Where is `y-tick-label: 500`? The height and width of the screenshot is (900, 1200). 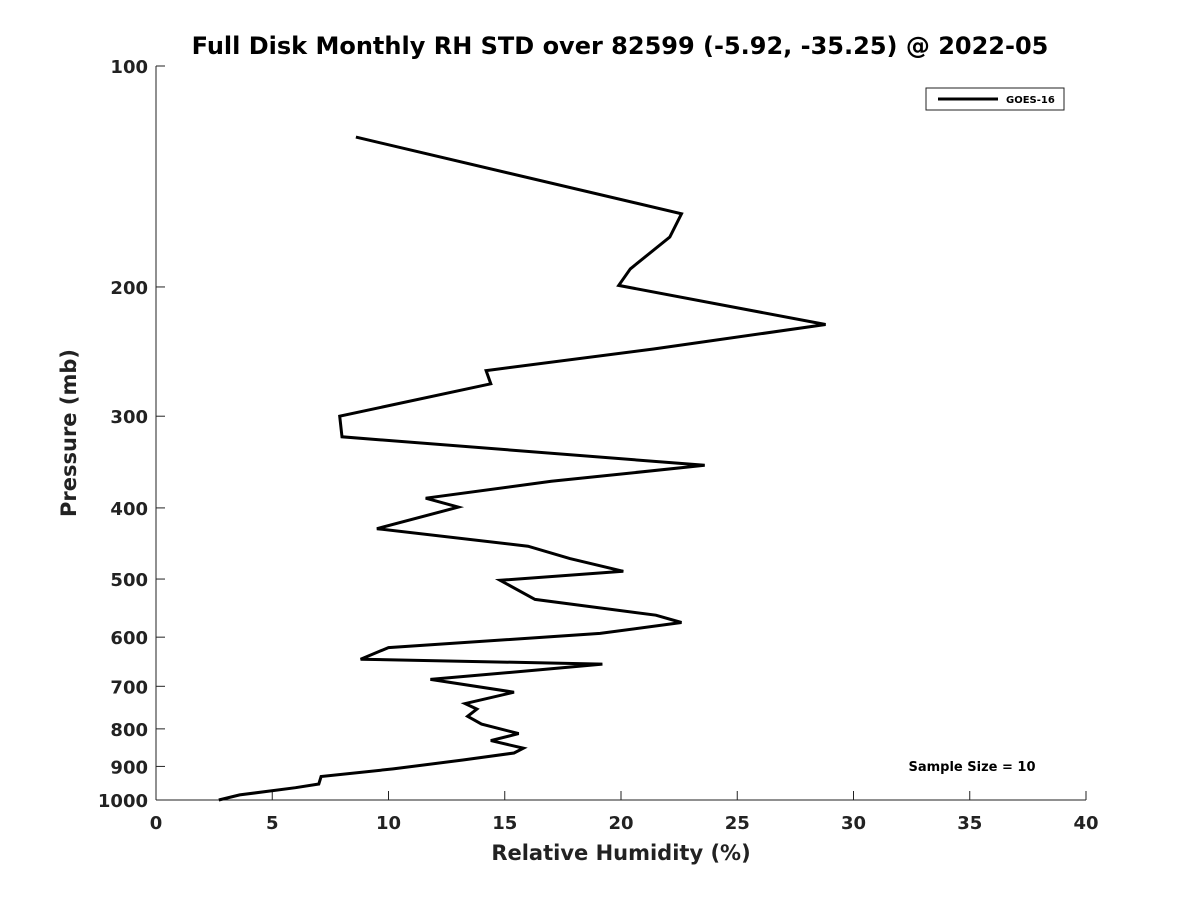
y-tick-label: 500 is located at coordinates (129, 580).